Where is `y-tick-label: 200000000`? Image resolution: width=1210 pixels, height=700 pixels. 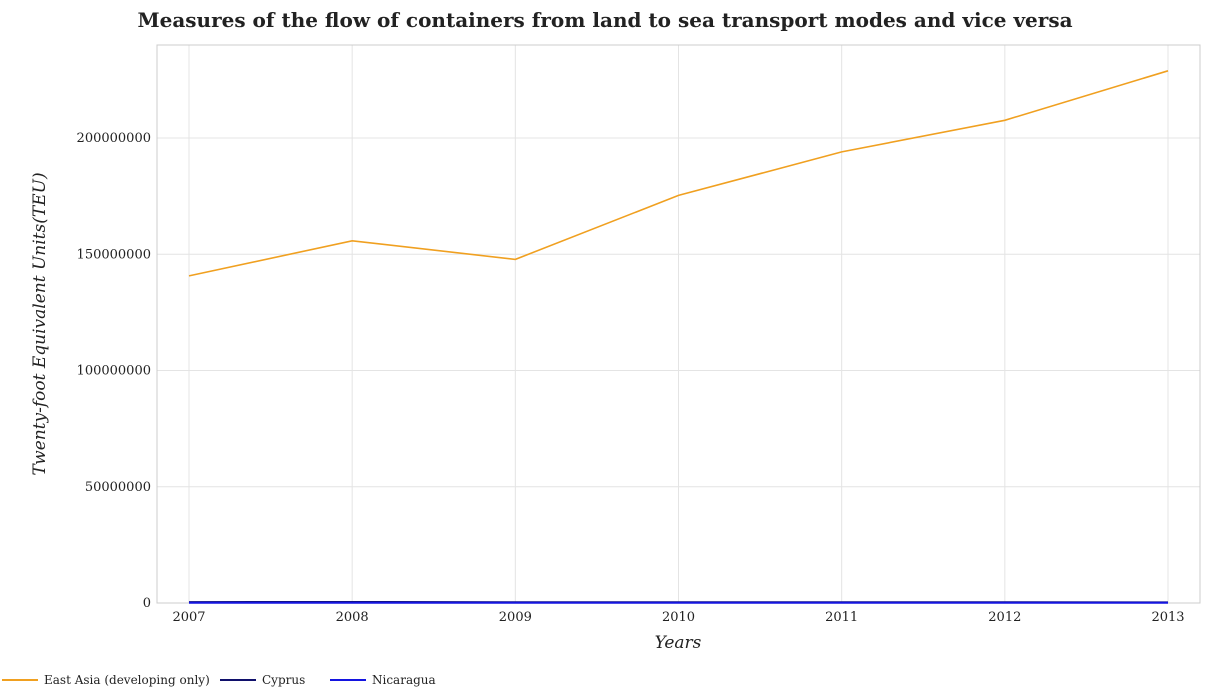 y-tick-label: 200000000 is located at coordinates (114, 138).